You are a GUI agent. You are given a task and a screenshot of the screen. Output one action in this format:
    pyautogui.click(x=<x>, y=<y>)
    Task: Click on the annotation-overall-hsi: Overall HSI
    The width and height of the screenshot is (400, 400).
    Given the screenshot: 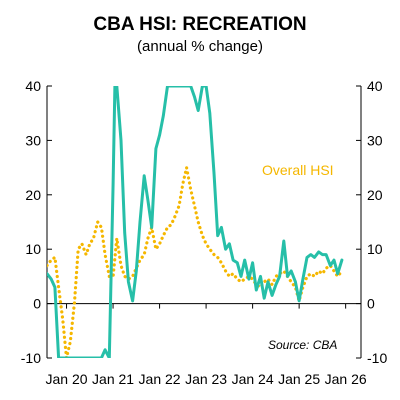 What is the action you would take?
    pyautogui.click(x=298, y=170)
    